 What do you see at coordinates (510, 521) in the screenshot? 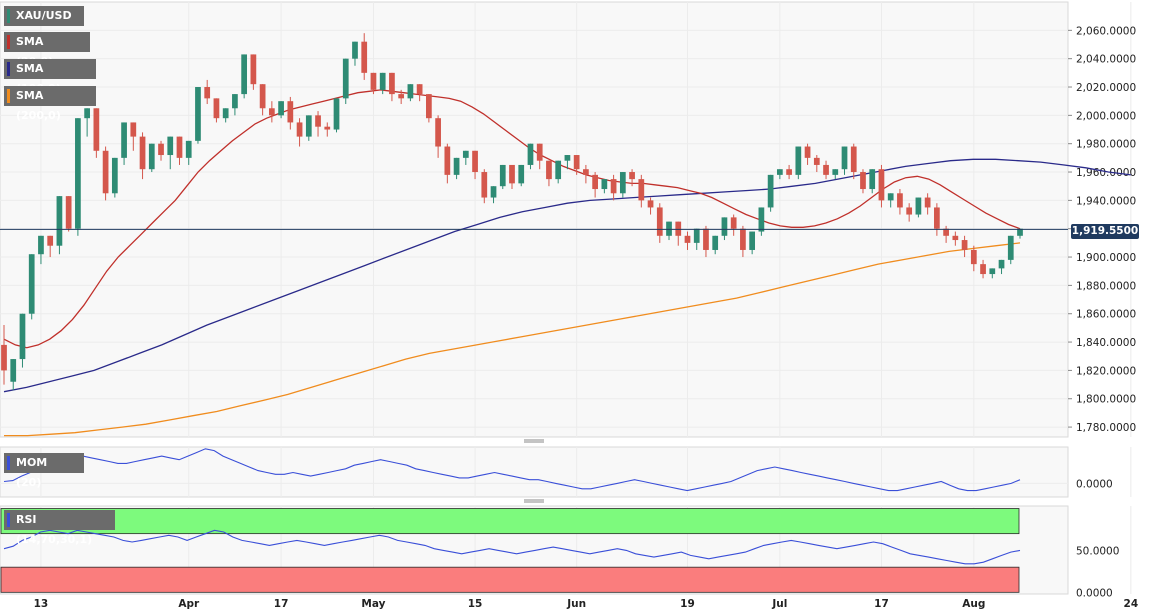
I see `rsi-overbought-band` at bounding box center [510, 521].